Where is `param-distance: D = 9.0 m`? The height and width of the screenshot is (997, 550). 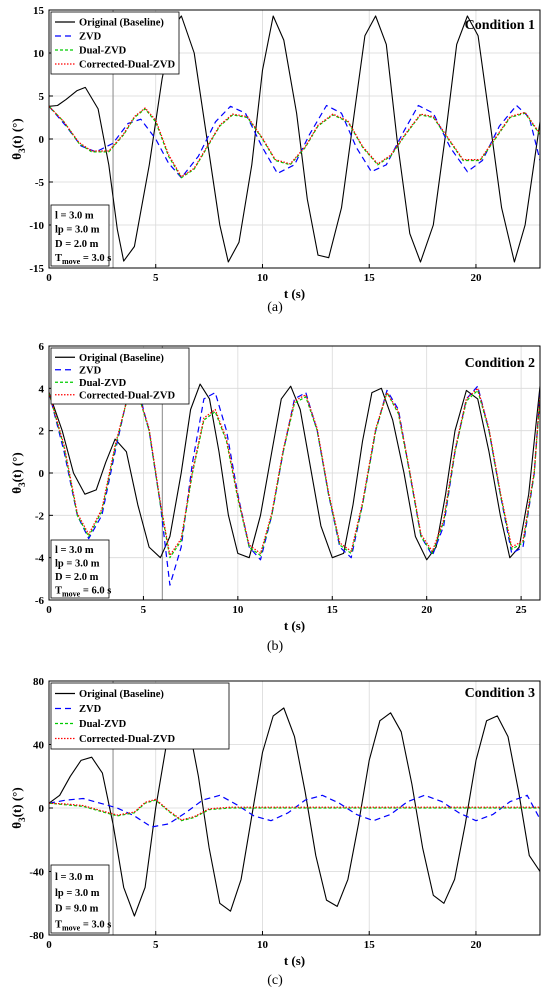
param-distance: D = 9.0 m is located at coordinates (77, 909).